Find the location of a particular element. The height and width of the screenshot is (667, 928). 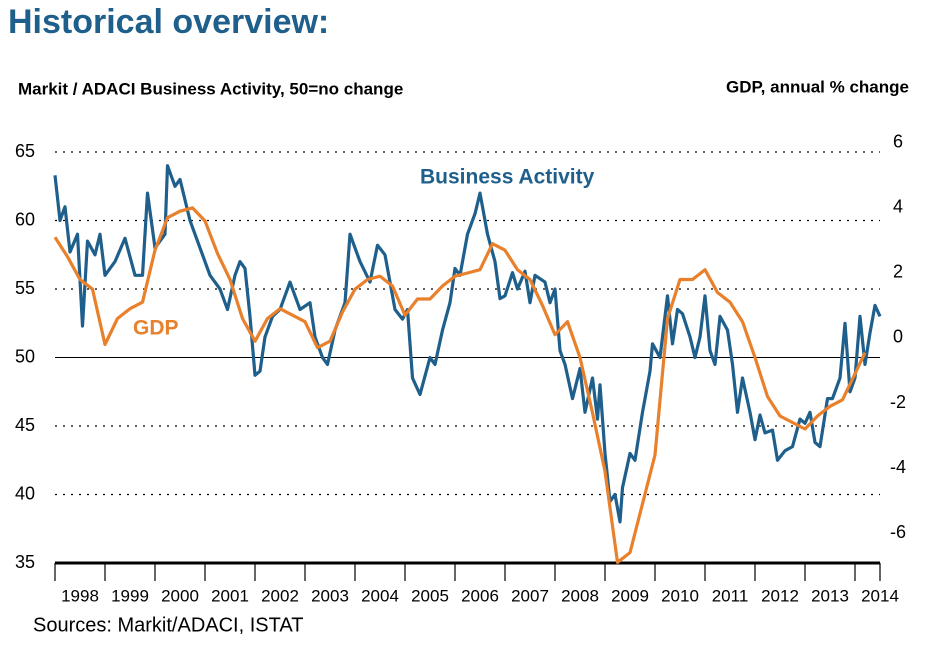

x-tick-label: 2010 is located at coordinates (680, 595).